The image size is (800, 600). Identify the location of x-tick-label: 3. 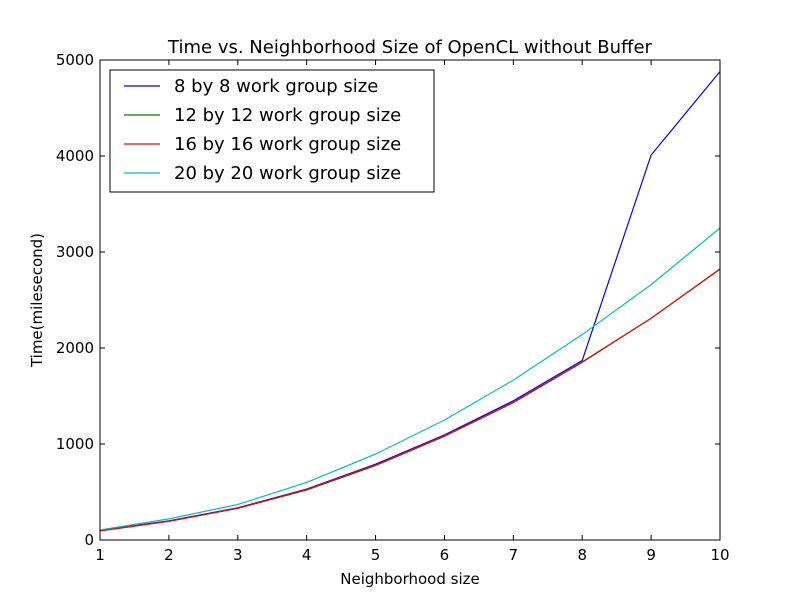
(238, 555).